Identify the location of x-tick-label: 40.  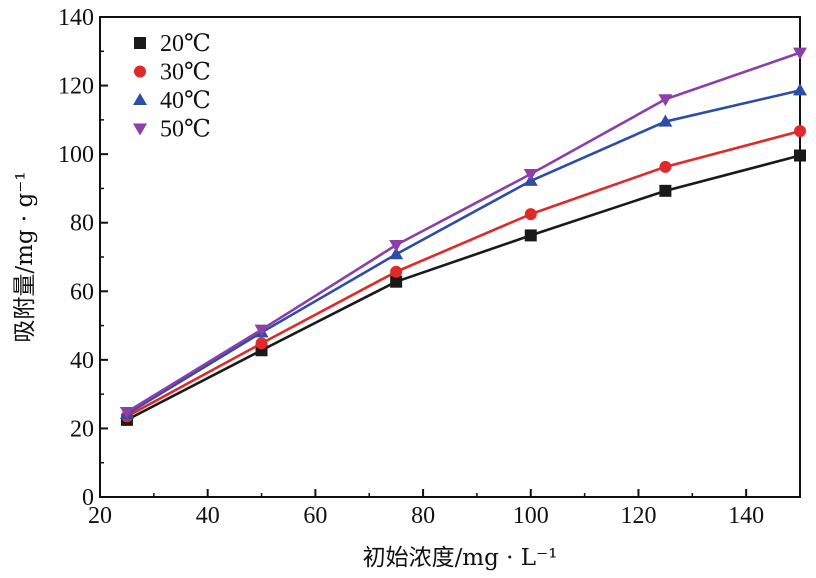
(208, 516).